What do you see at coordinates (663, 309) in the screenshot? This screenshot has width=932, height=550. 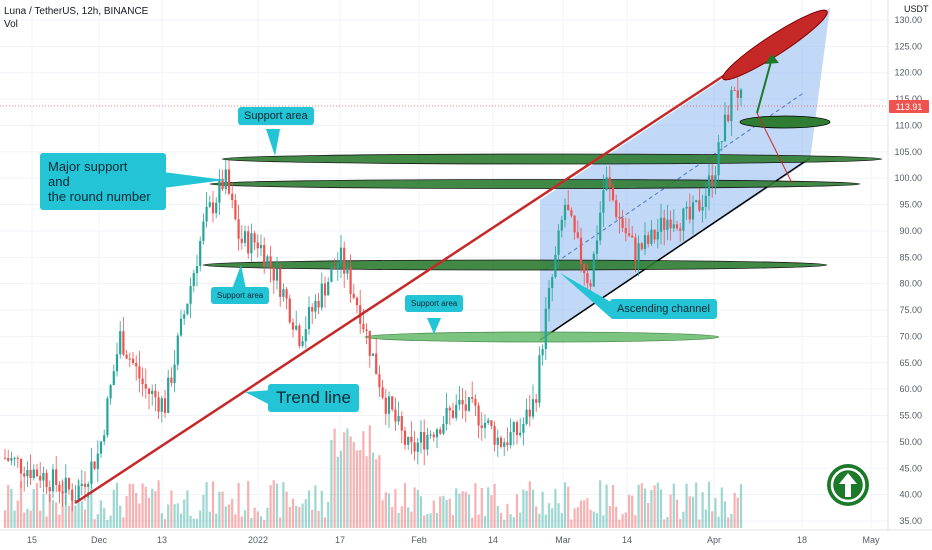 I see `callout-ascending-channel: Ascending channel` at bounding box center [663, 309].